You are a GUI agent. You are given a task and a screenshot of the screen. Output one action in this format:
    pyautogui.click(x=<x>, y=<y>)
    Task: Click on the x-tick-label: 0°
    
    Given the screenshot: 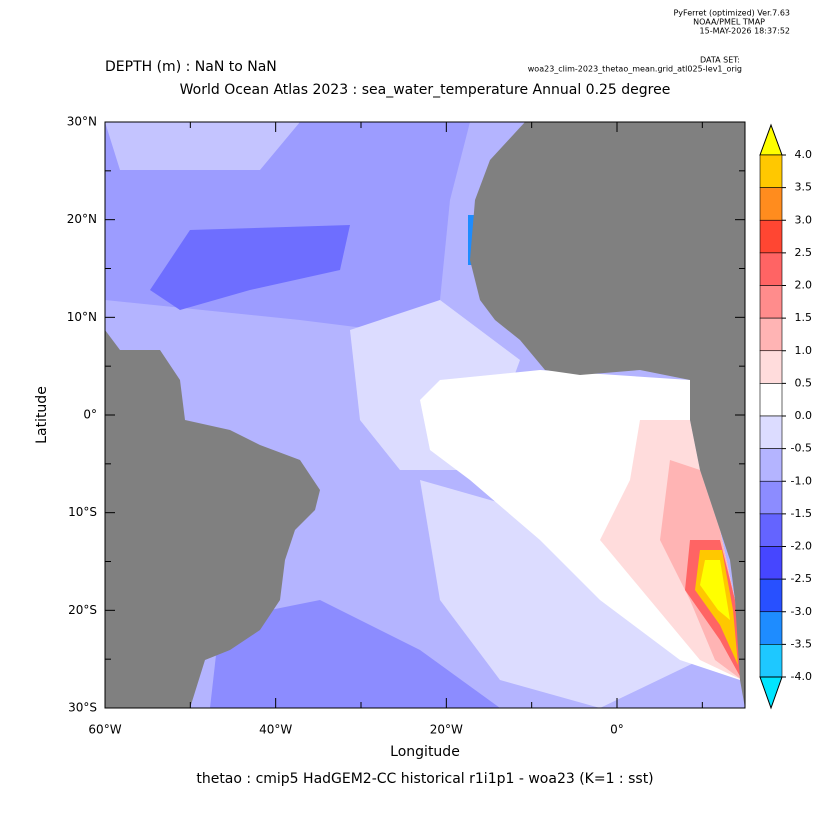 What is the action you would take?
    pyautogui.click(x=617, y=730)
    